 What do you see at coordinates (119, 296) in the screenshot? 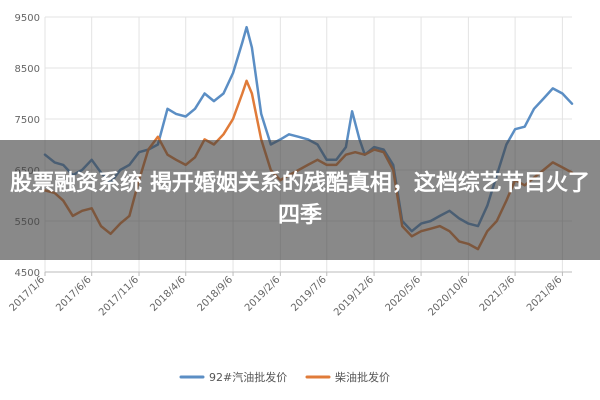
I see `x-tick-label: 2017/11/6` at bounding box center [119, 296].